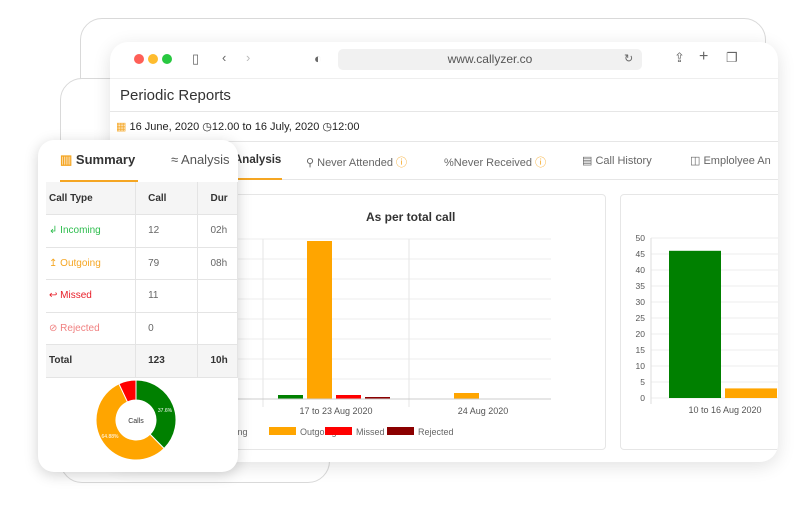  Describe the element at coordinates (167, 296) in the screenshot. I see `call-count: 11` at that location.